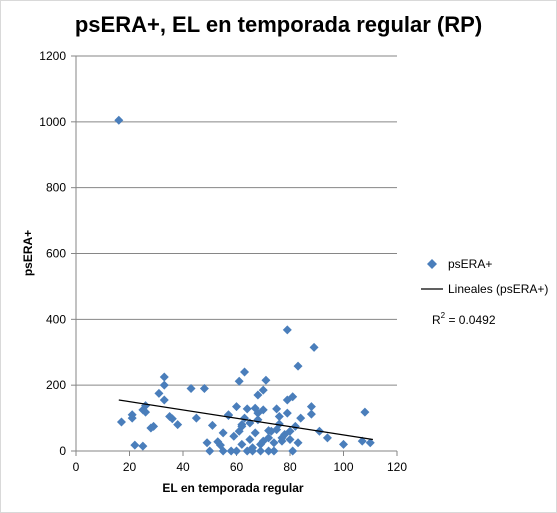 The image size is (557, 513). I want to click on x-tick-label: 120, so click(397, 467).